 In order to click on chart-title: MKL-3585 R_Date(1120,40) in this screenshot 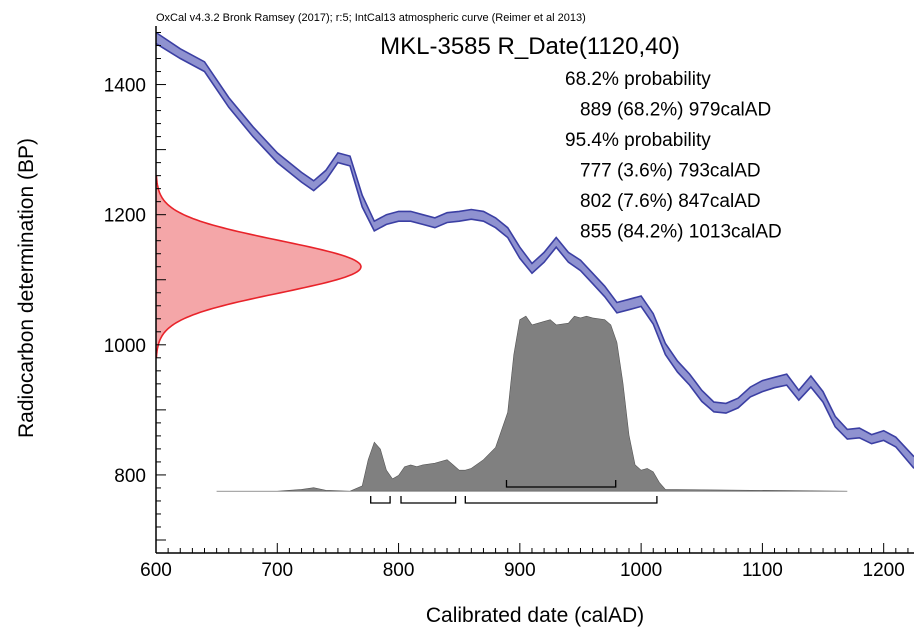, I will do `click(530, 46)`.